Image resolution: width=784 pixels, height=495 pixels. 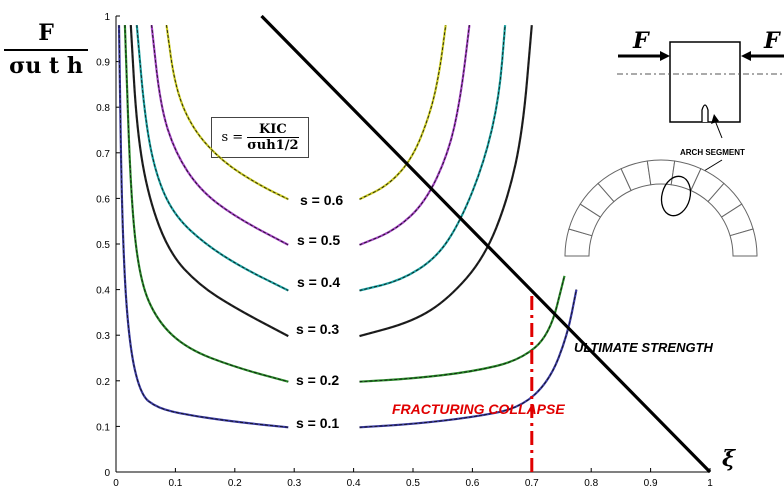 I want to click on y-tick-label: 0.7, so click(x=103, y=154).